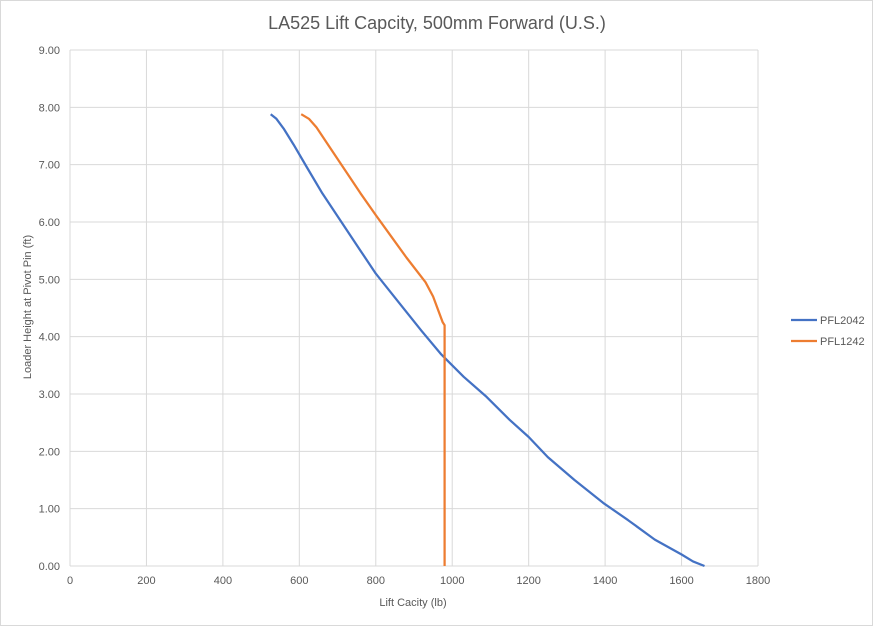 This screenshot has width=873, height=627. What do you see at coordinates (376, 581) in the screenshot?
I see `x-tick-label: 800` at bounding box center [376, 581].